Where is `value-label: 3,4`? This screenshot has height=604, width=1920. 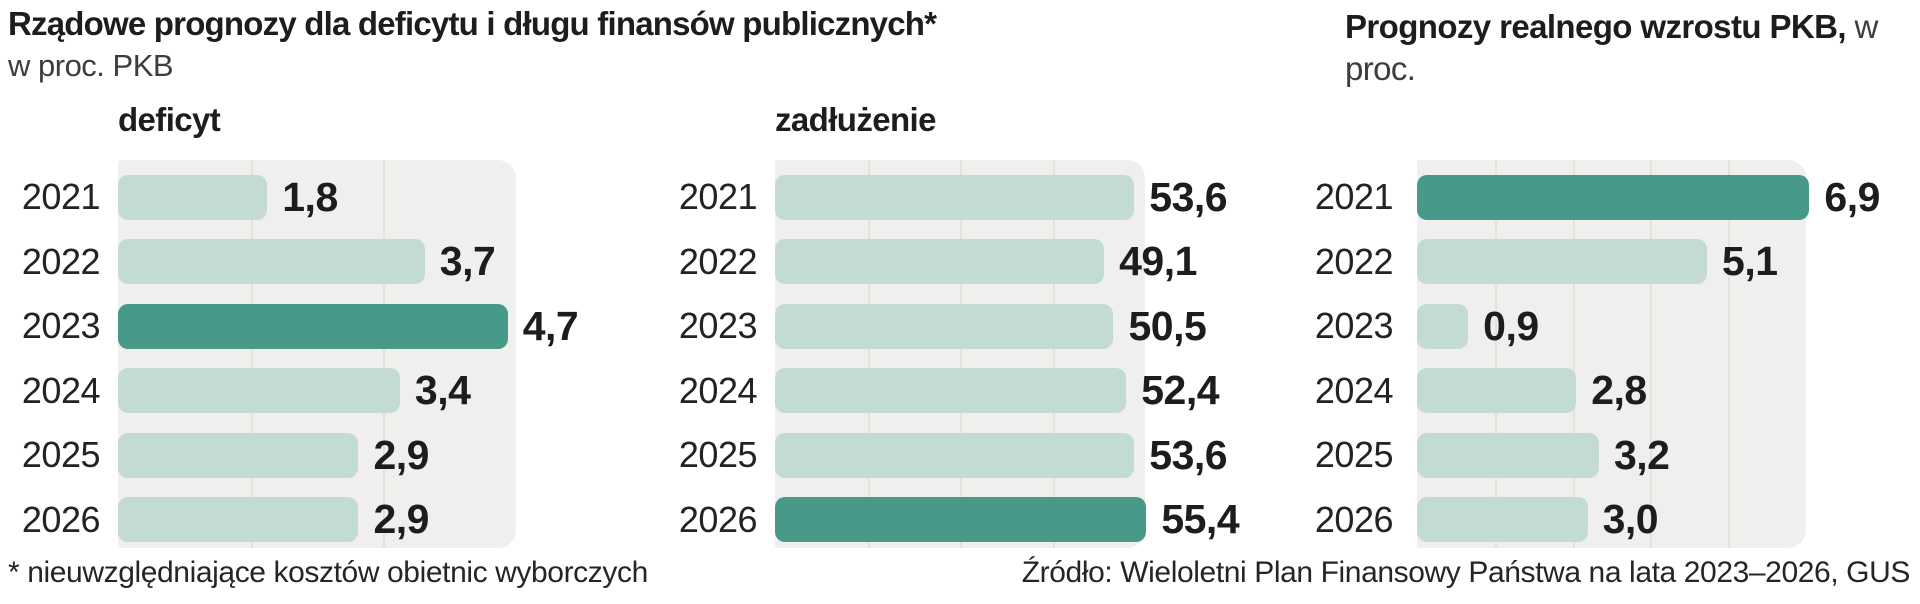 value-label: 3,4 is located at coordinates (442, 390).